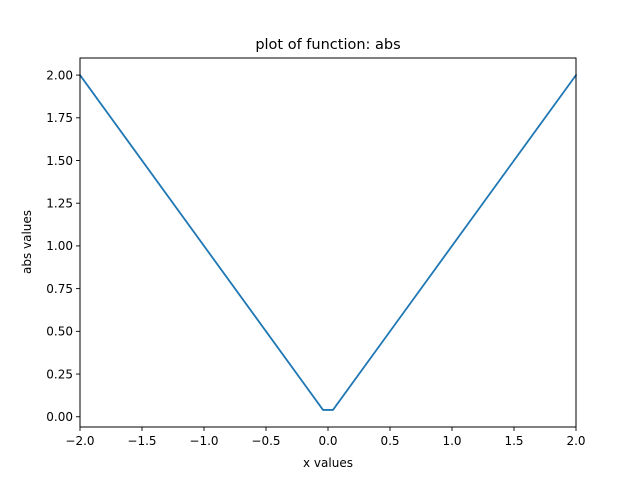 The width and height of the screenshot is (640, 480). I want to click on x-tick-label: 2.0, so click(575, 441).